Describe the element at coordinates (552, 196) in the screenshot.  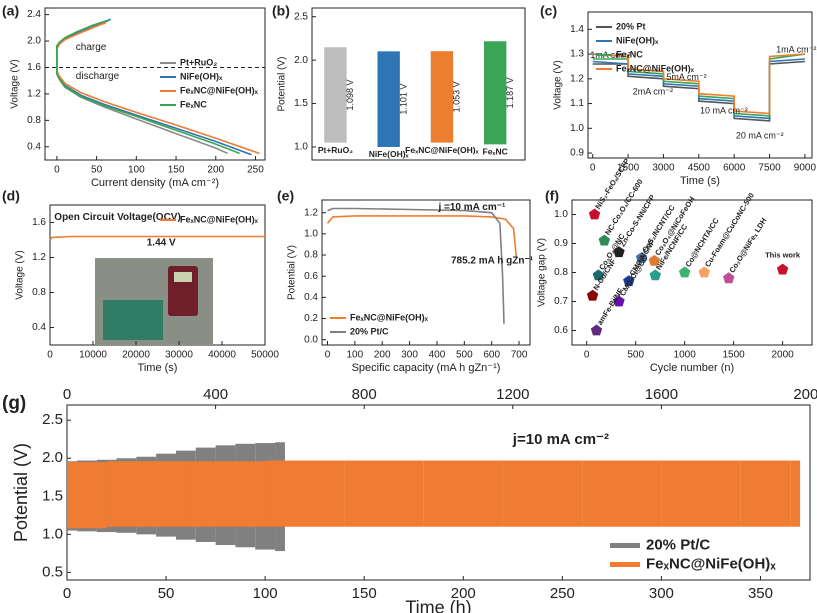
I see `panel-label: (f)` at that location.